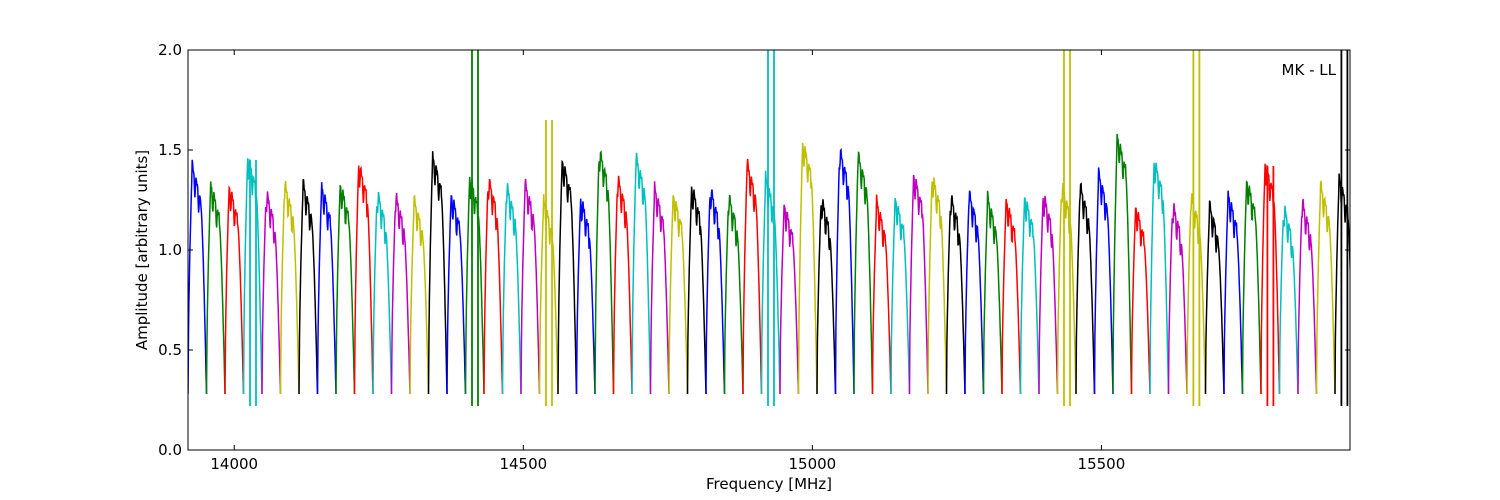 Image resolution: width=1500 pixels, height=500 pixels. What do you see at coordinates (142, 250) in the screenshot?
I see `y-axis-label: Amplitude [arbitrary units]` at bounding box center [142, 250].